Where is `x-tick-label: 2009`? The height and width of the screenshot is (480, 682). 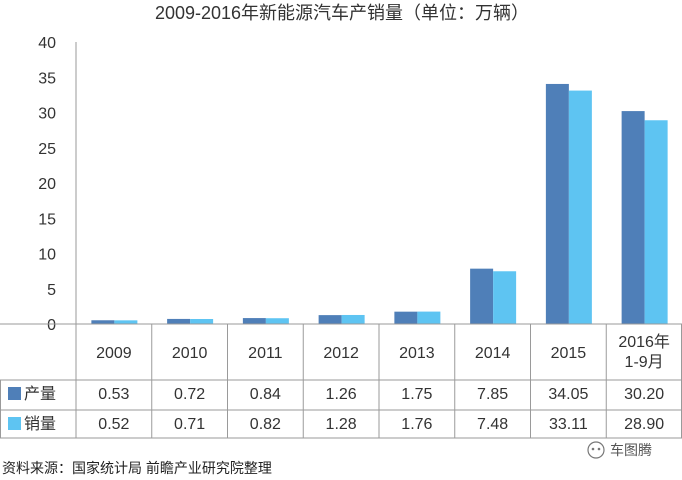
x-tick-label: 2009 is located at coordinates (114, 353).